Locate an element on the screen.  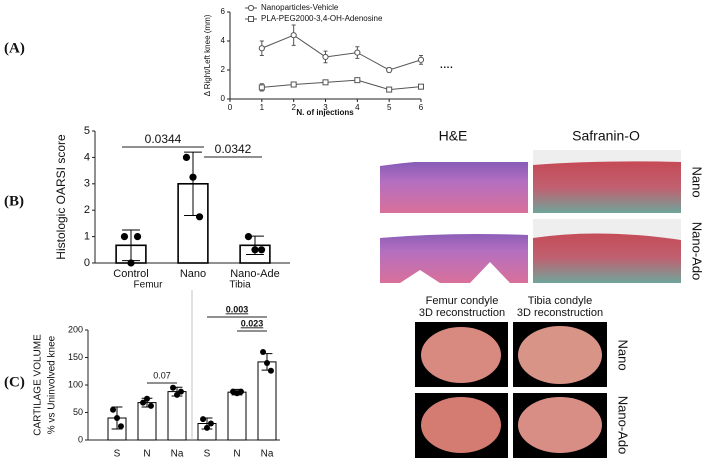
x-tick-label: Nano-Ade is located at coordinates (255, 274).